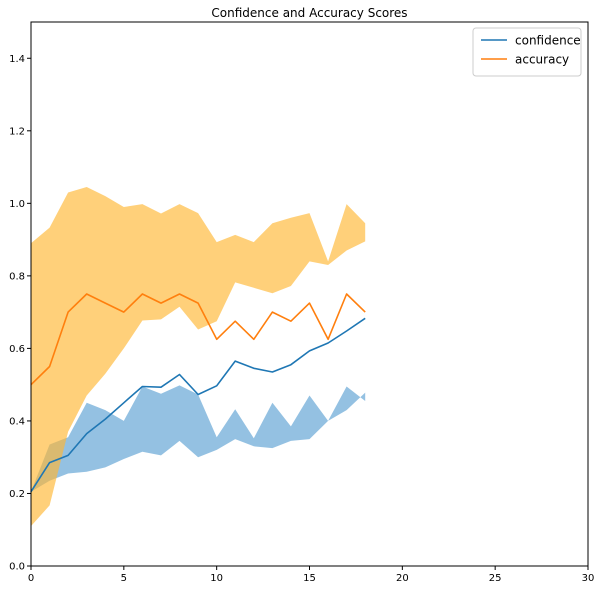 The width and height of the screenshot is (601, 590). I want to click on y-tick-label: 0.2, so click(17, 494).